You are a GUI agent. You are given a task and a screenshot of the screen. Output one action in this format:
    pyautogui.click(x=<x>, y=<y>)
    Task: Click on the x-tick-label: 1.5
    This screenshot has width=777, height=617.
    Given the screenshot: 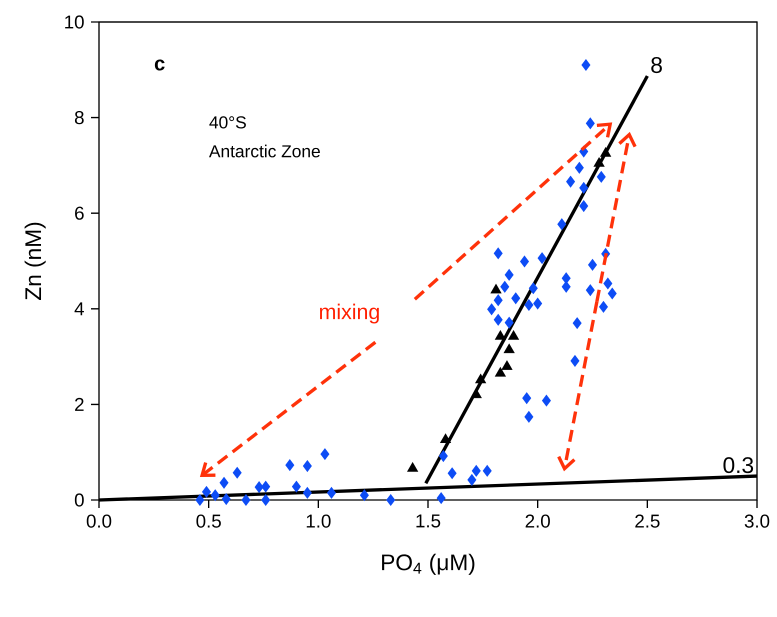 What is the action you would take?
    pyautogui.click(x=428, y=521)
    